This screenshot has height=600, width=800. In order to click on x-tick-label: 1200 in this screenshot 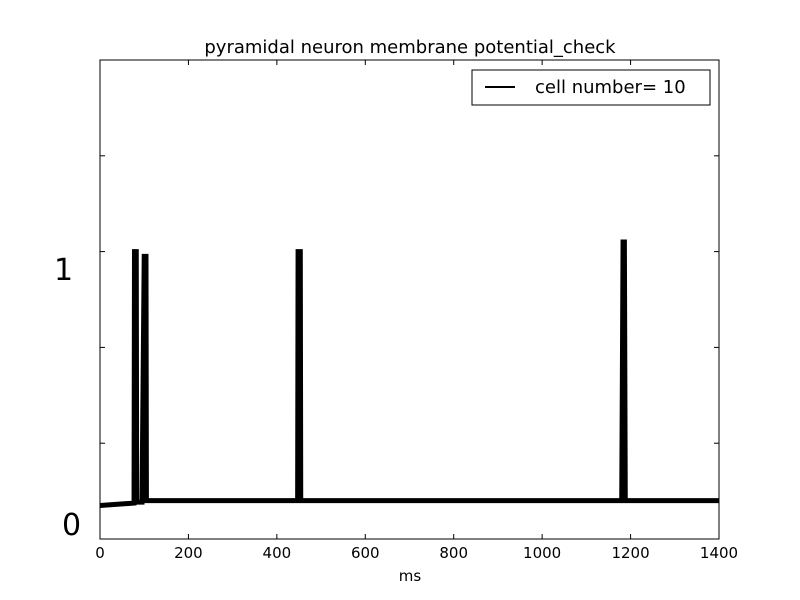, I will do `click(630, 553)`.